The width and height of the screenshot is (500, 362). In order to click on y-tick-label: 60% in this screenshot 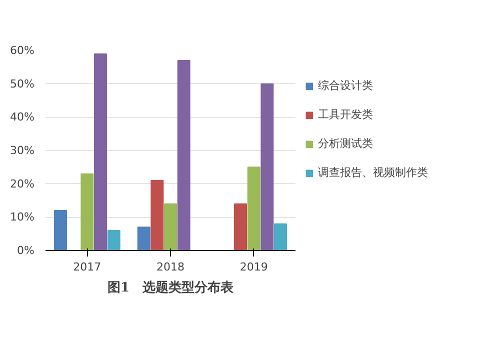, I will do `click(22, 50)`.